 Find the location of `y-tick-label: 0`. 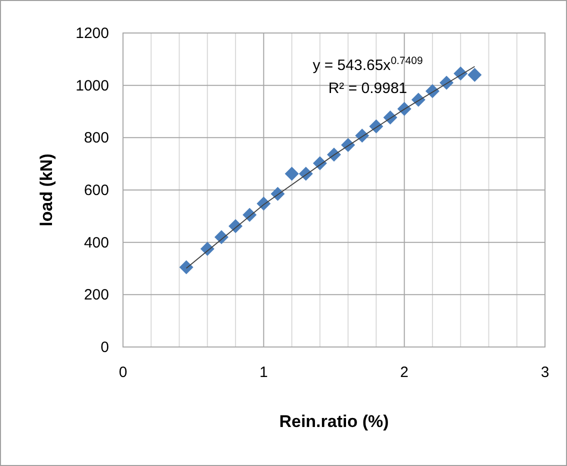

y-tick-label: 0 is located at coordinates (104, 347).